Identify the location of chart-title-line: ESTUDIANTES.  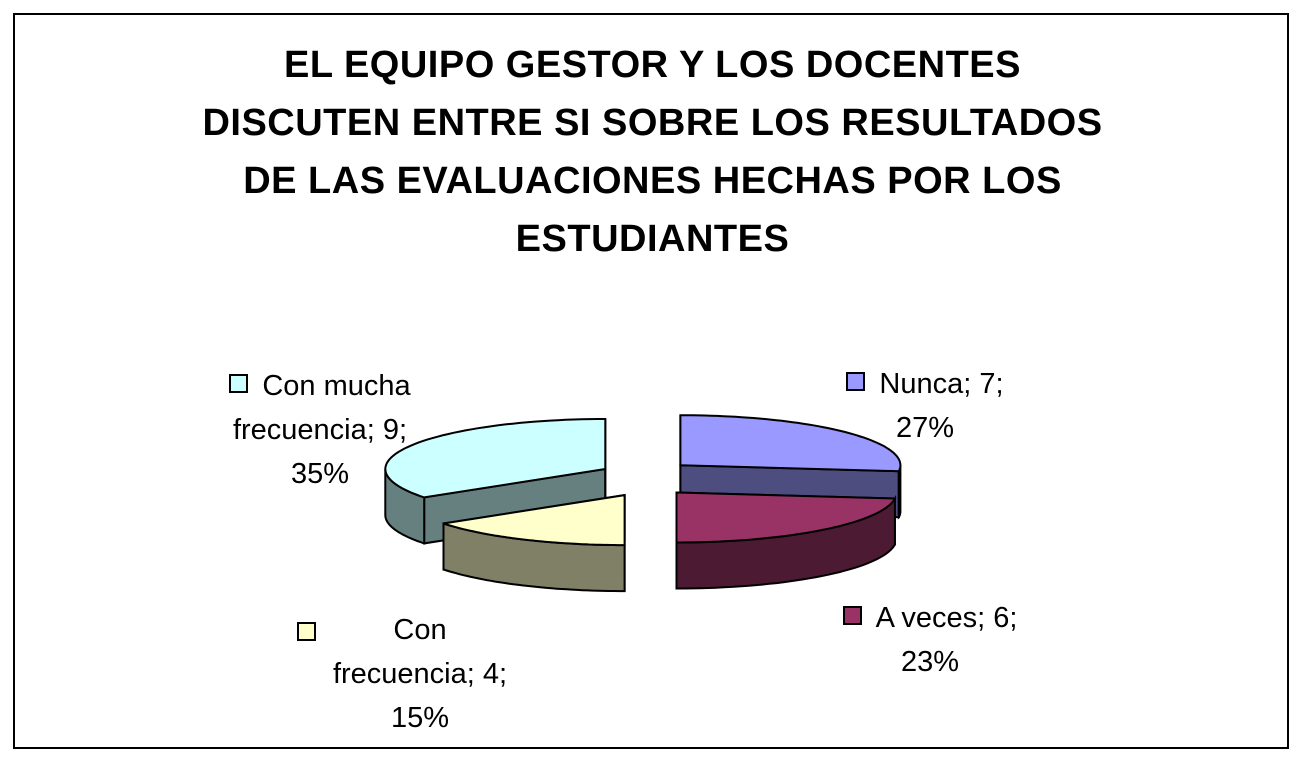
(652, 239).